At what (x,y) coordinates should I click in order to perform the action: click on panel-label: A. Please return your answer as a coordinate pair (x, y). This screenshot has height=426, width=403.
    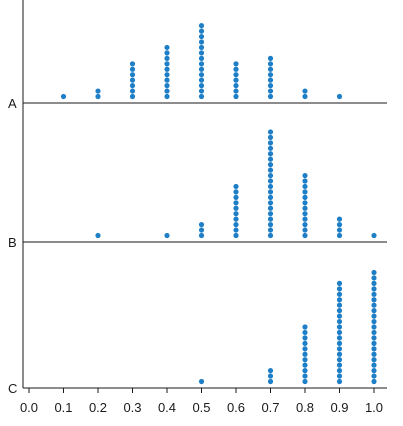
    Looking at the image, I should click on (12, 103).